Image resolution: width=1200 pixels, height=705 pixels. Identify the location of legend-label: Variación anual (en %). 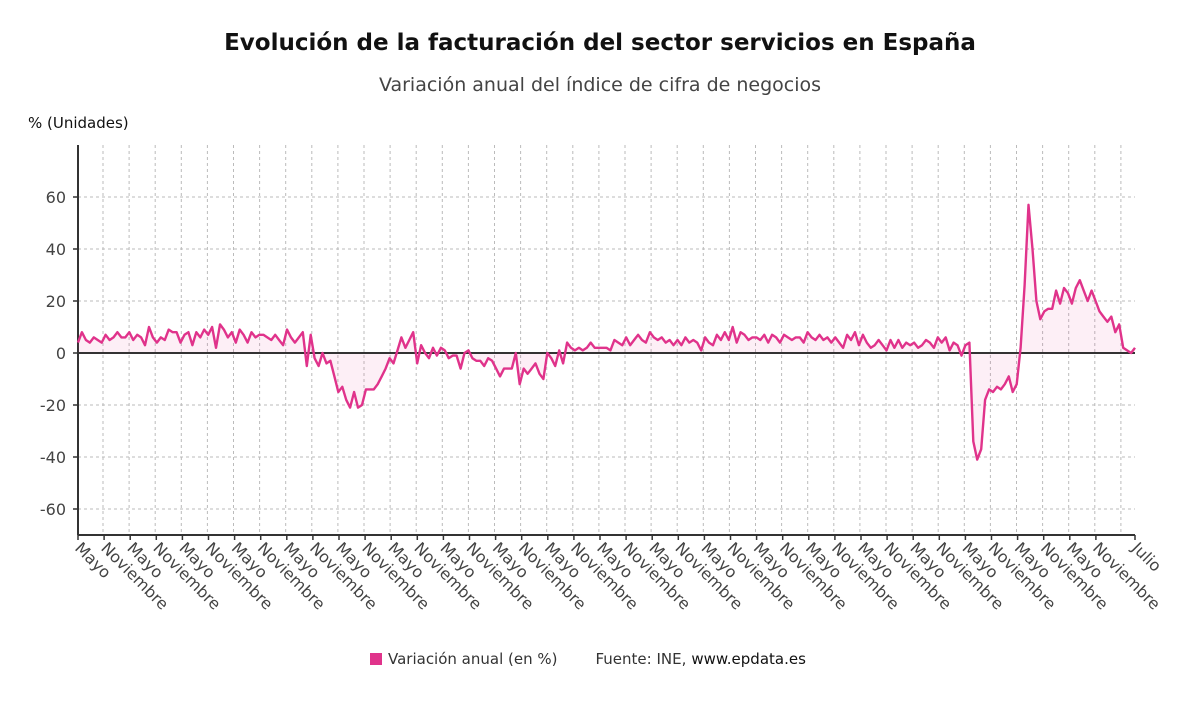
(473, 659).